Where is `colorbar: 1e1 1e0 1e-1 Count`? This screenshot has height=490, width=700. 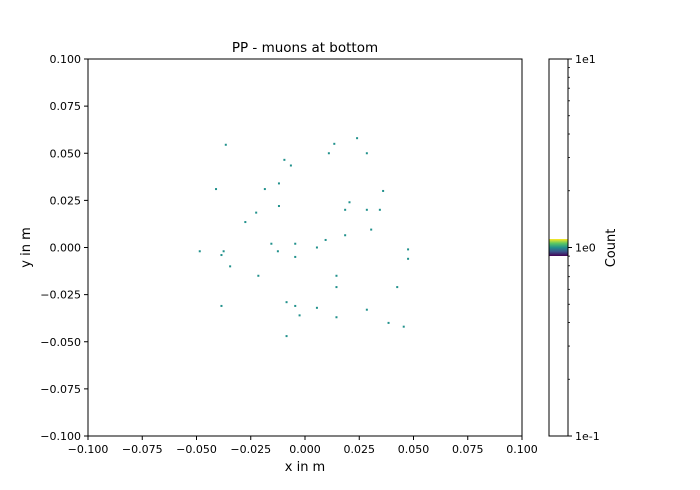 colorbar: 1e1 1e0 1e-1 Count is located at coordinates (583, 248).